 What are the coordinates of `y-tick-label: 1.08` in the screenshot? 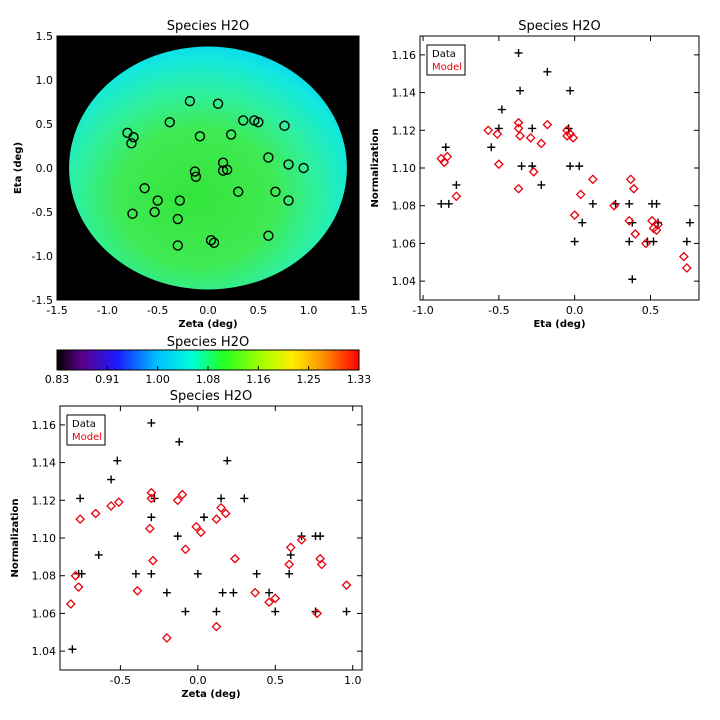 It's located at (404, 206).